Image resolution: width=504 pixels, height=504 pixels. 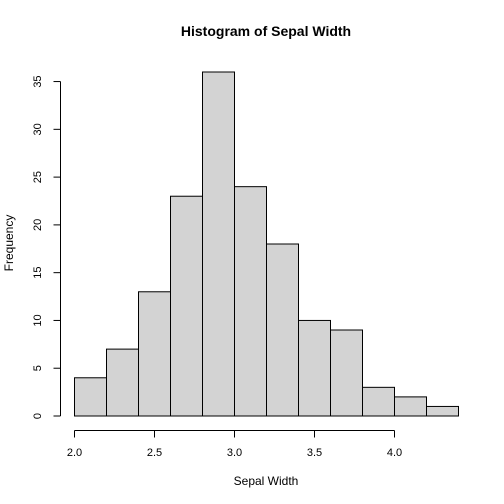 What do you see at coordinates (266, 481) in the screenshot?
I see `x-axis-label: Sepal Width` at bounding box center [266, 481].